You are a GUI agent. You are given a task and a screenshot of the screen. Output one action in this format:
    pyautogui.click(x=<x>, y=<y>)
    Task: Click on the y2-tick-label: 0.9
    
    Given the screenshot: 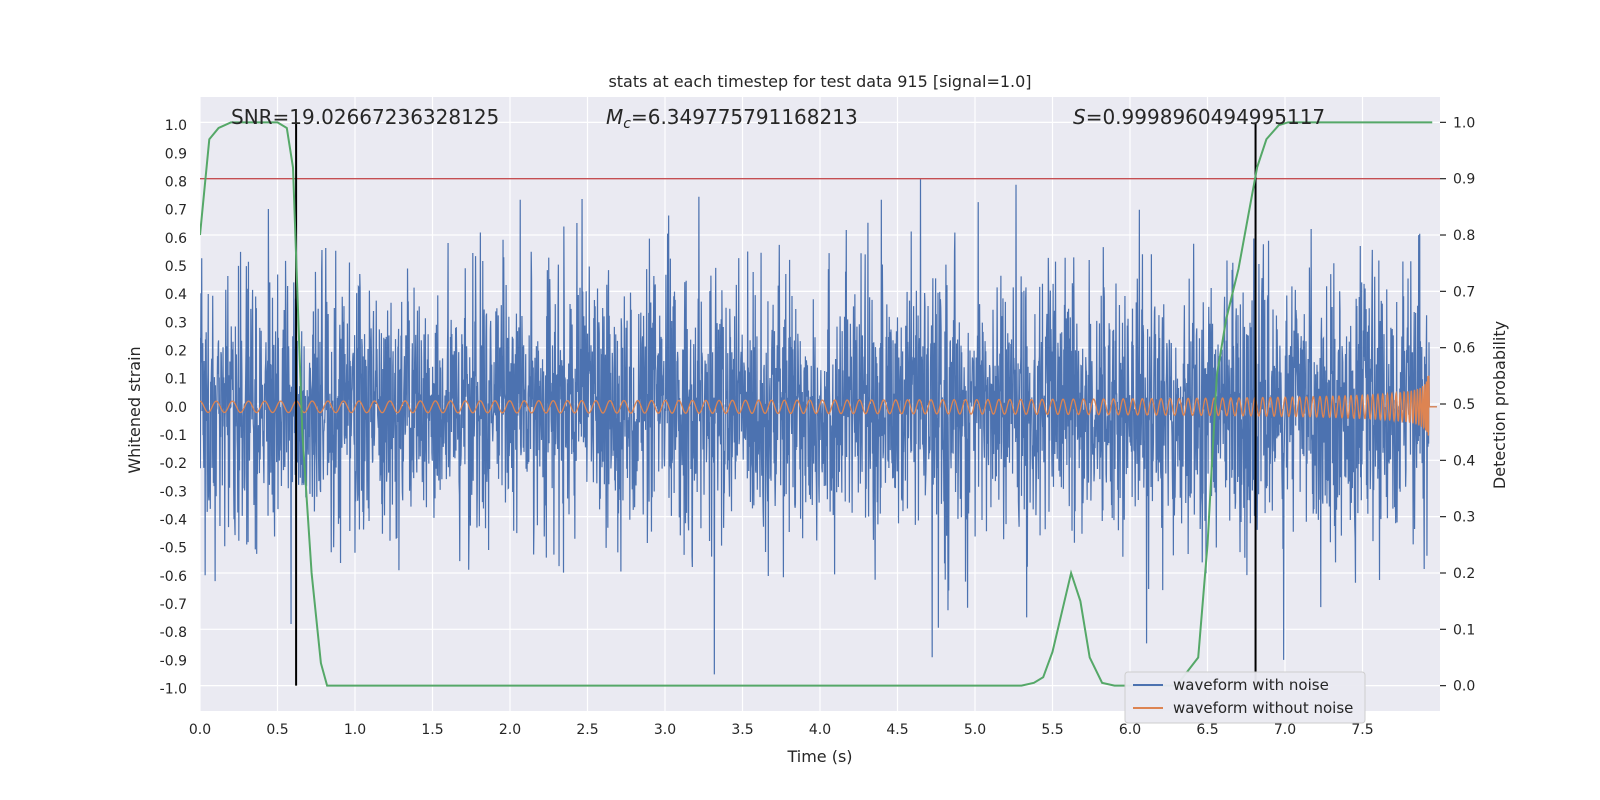 What is the action you would take?
    pyautogui.click(x=1464, y=180)
    